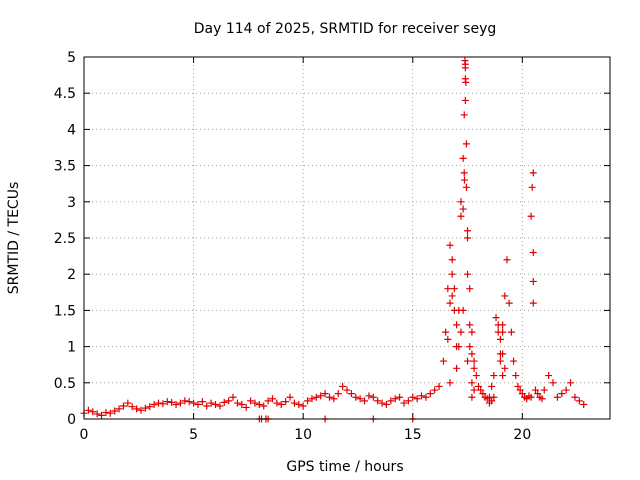 This screenshot has height=480, width=640. Describe the element at coordinates (413, 435) in the screenshot. I see `x-tick-label: 15` at that location.